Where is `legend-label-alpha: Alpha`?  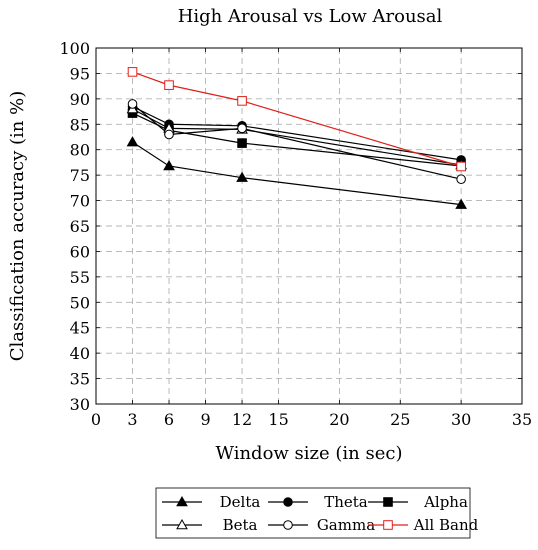 legend-label-alpha: Alpha is located at coordinates (445, 502).